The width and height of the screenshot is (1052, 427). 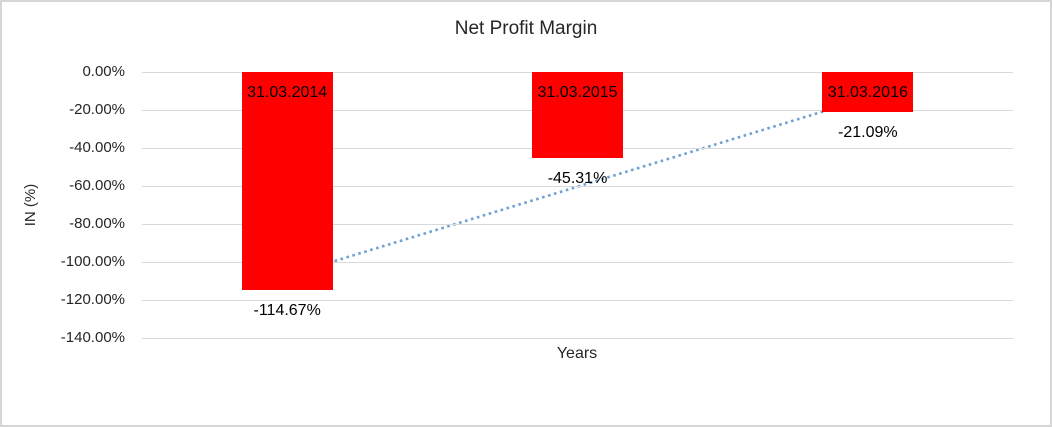 What do you see at coordinates (577, 300) in the screenshot?
I see `gridline--120.00%` at bounding box center [577, 300].